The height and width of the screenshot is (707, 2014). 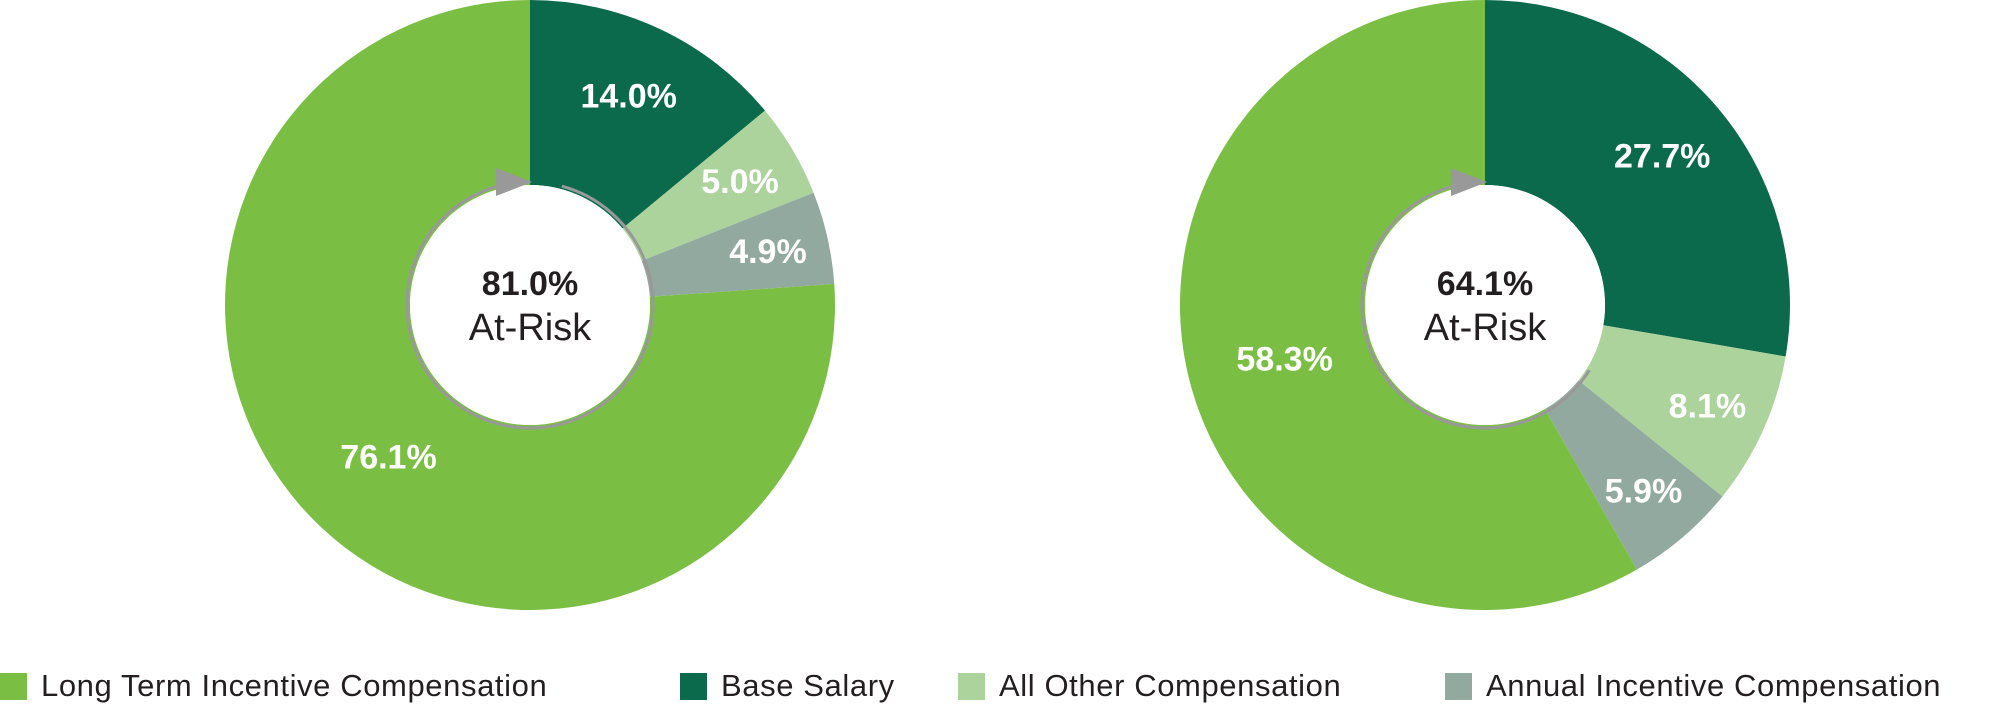 I want to click on slice-label-left-all-other-compensation: 5.0%, so click(x=740, y=182).